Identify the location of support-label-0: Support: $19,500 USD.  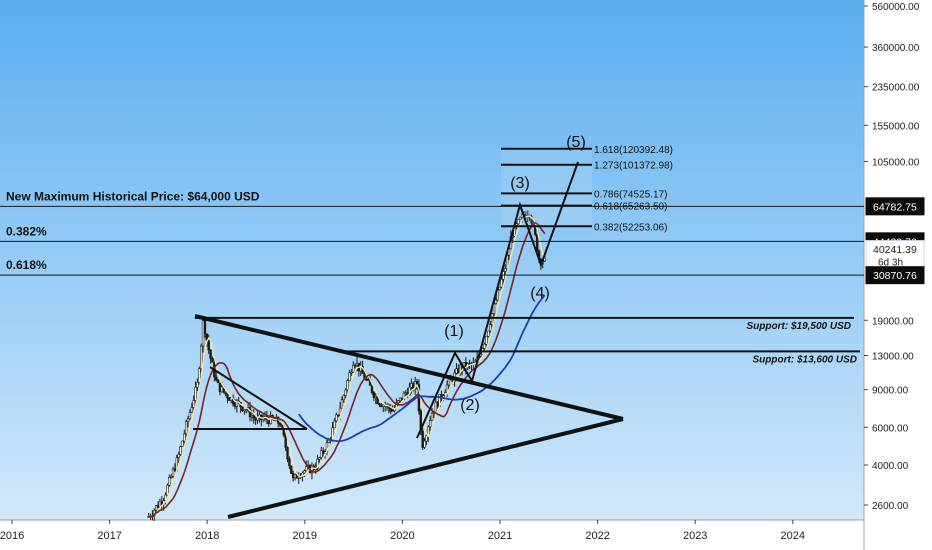
(799, 326).